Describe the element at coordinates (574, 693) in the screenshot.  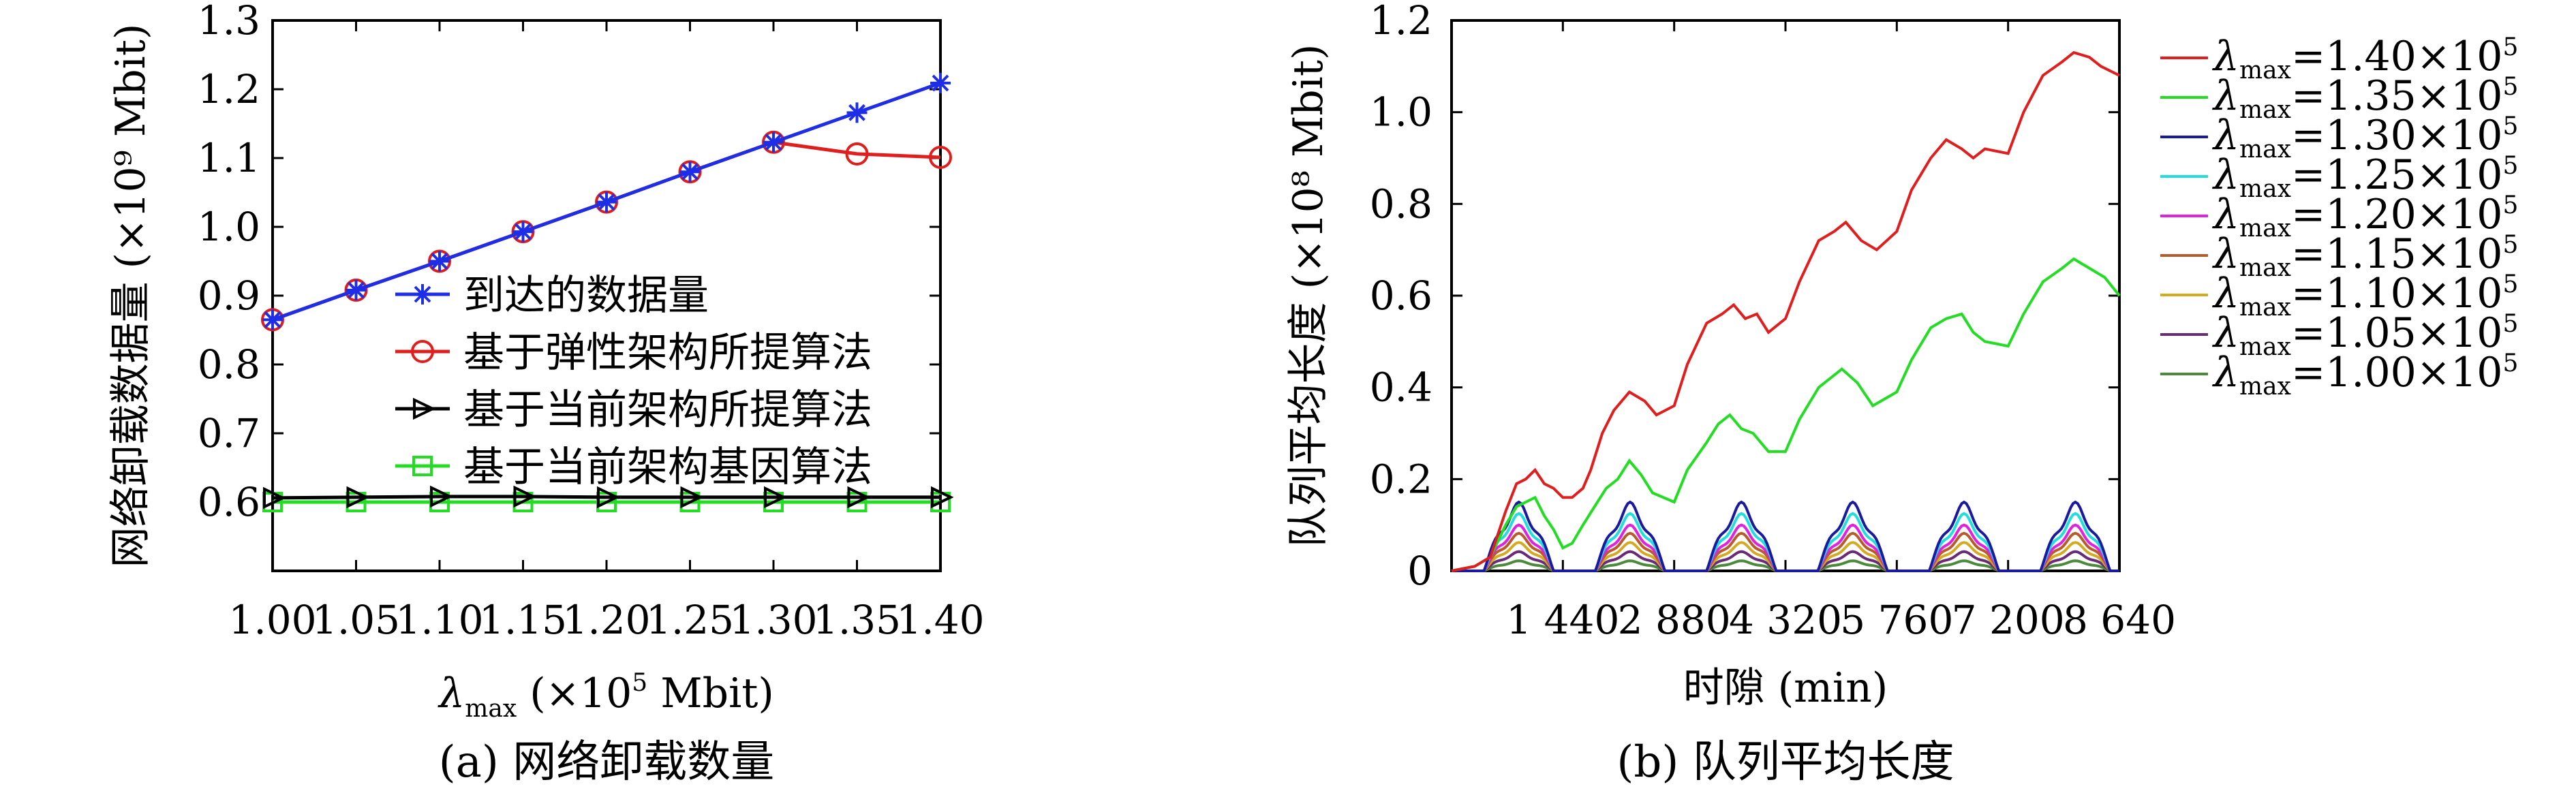
I see `x-axis-unit-text: (×10` at that location.